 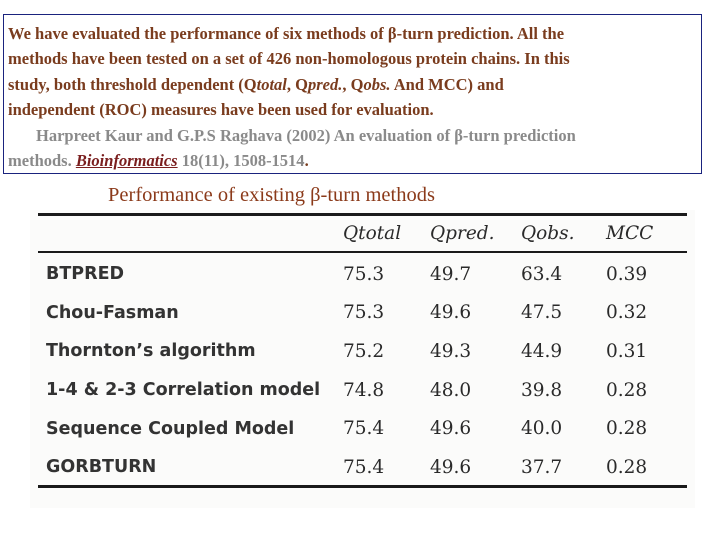 I want to click on header-qpred: Qpred., so click(x=462, y=233).